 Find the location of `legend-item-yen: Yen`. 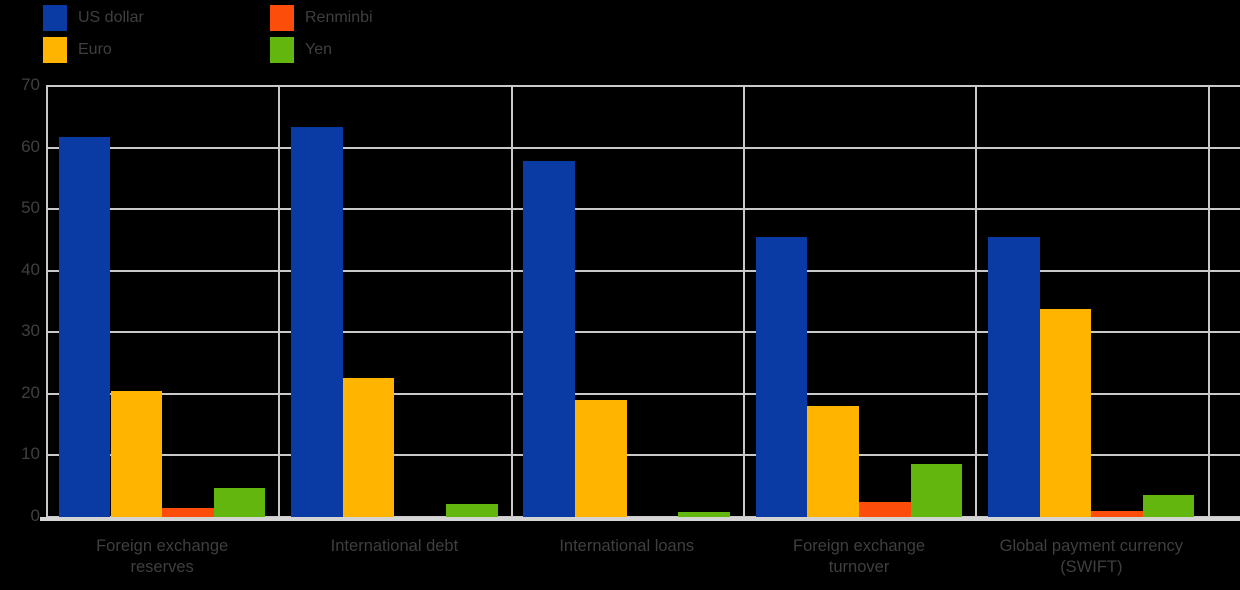

legend-item-yen: Yen is located at coordinates (301, 50).